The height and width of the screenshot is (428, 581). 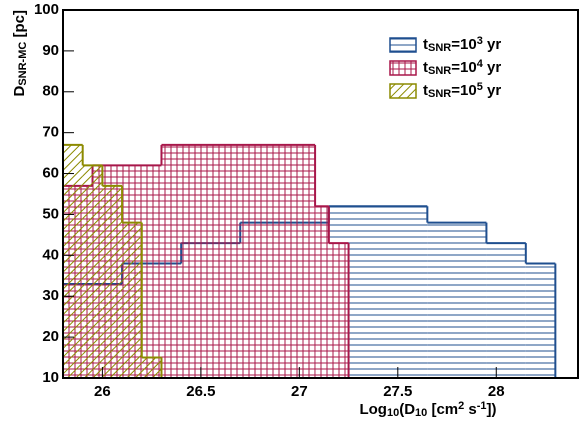 What do you see at coordinates (50, 377) in the screenshot?
I see `y-tick-label: 10` at bounding box center [50, 377].